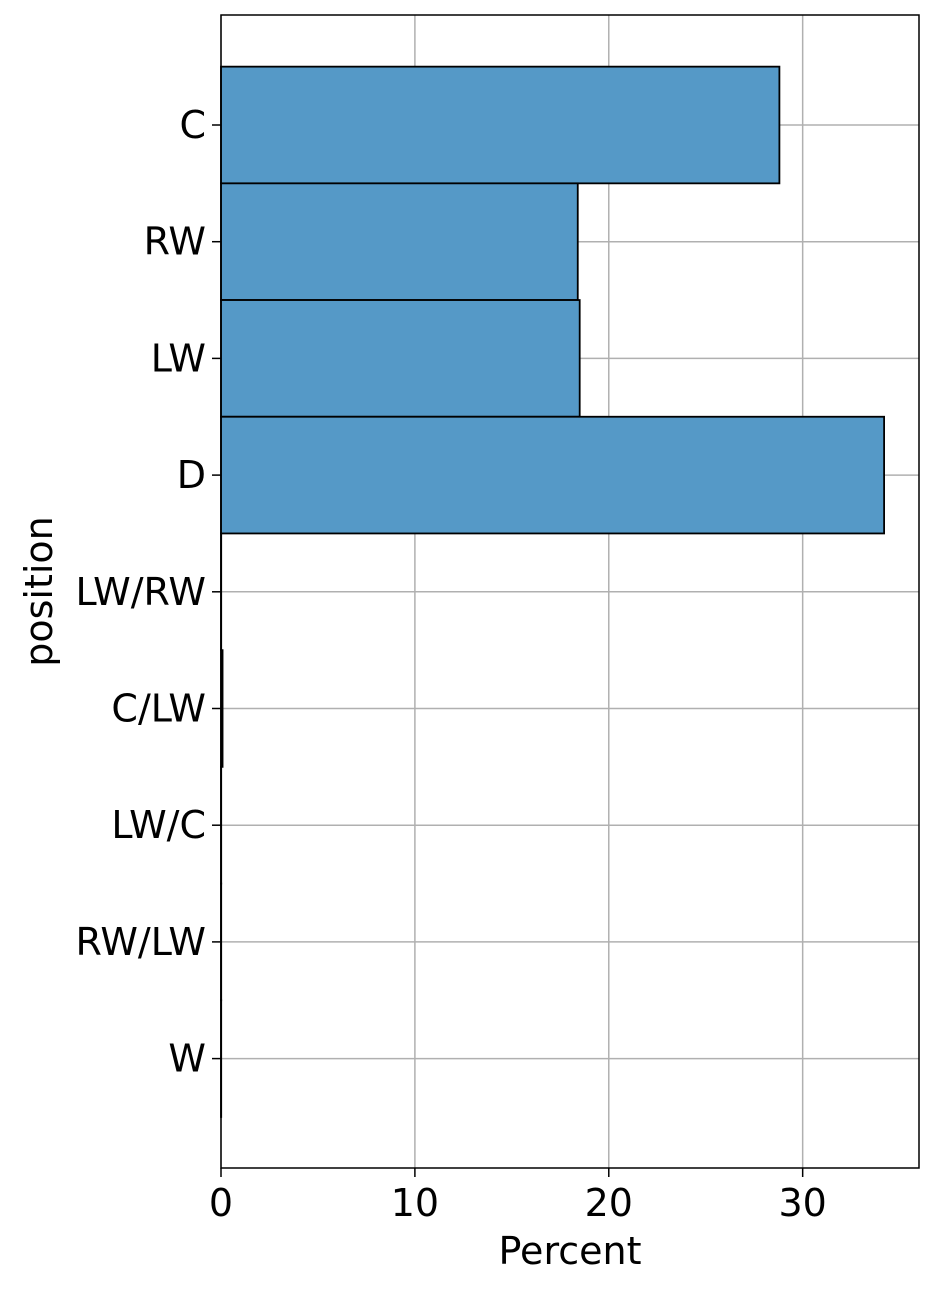 This screenshot has width=933, height=1291. I want to click on y-tick-label: RW/LW, so click(141, 942).